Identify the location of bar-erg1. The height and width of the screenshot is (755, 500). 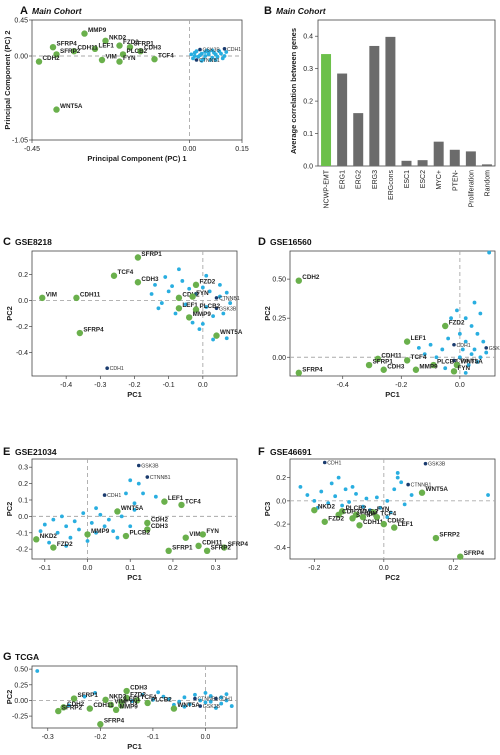
(342, 119).